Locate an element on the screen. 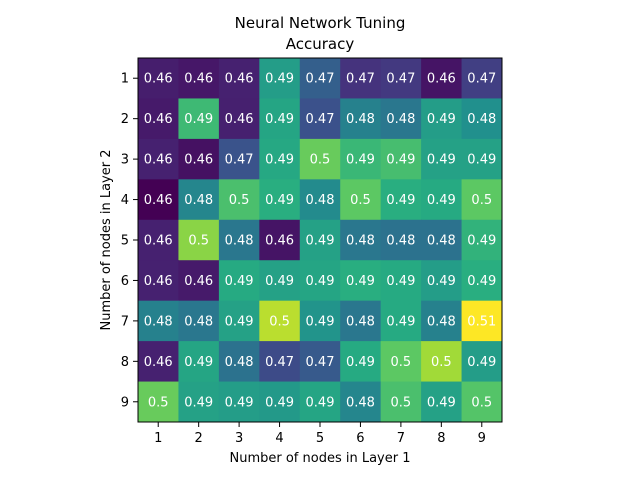 The height and width of the screenshot is (480, 640). chart-title: Neural Network Tuning is located at coordinates (320, 23).